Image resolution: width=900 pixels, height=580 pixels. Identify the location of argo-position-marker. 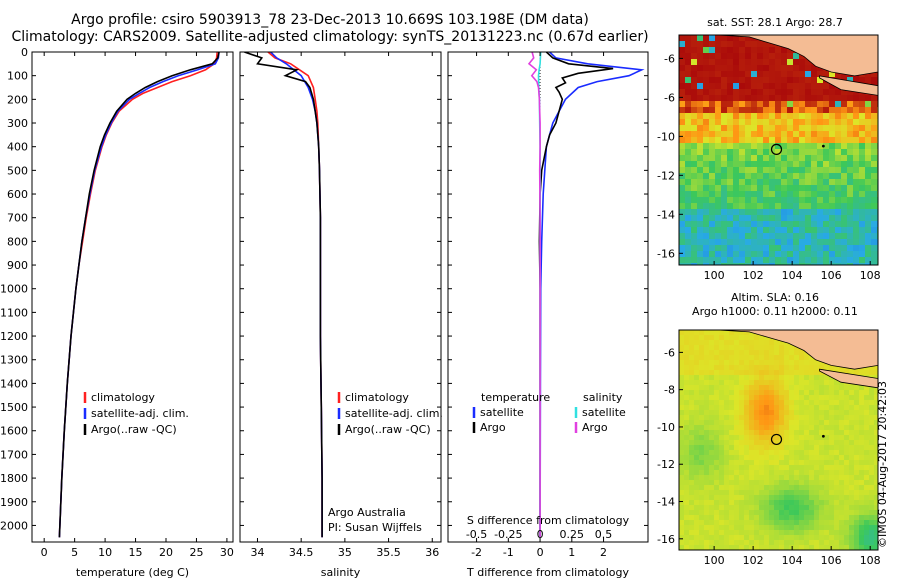
(776, 149).